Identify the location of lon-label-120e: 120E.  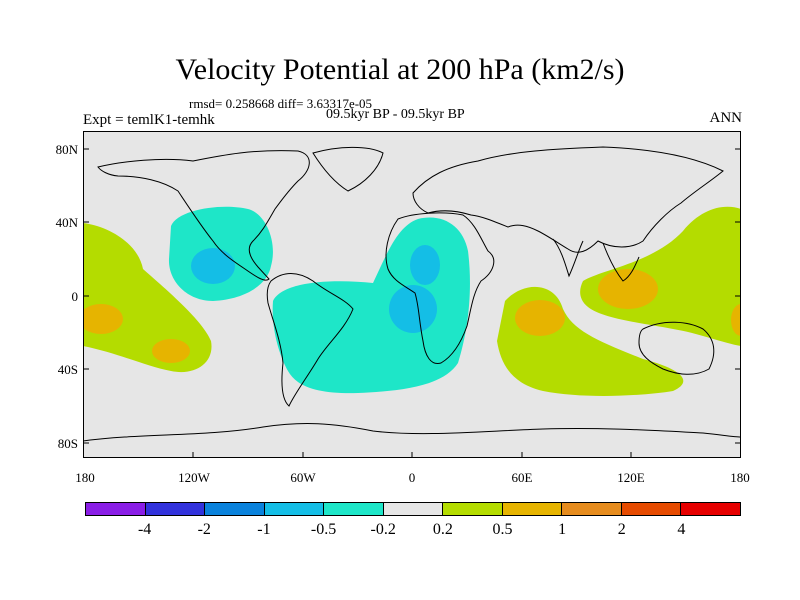
(631, 477).